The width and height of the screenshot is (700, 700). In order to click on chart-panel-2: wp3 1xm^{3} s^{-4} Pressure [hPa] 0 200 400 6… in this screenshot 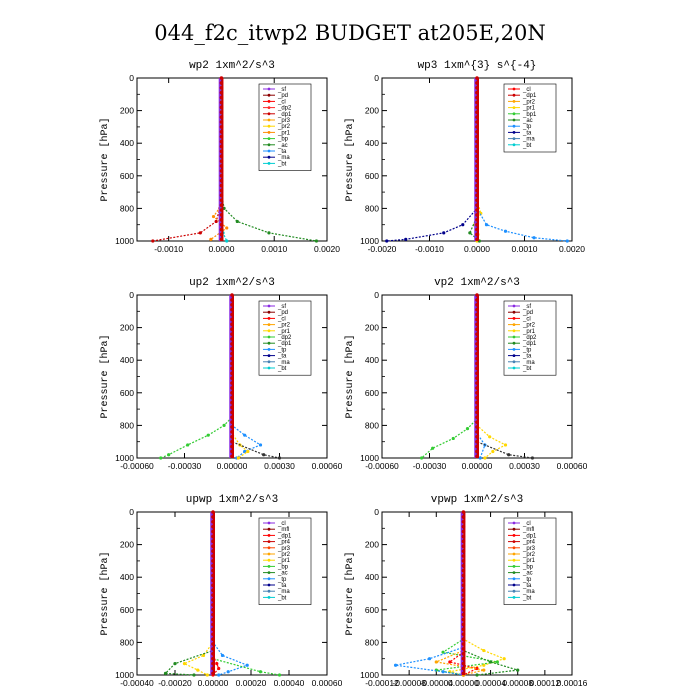, I will do `click(464, 157)`.